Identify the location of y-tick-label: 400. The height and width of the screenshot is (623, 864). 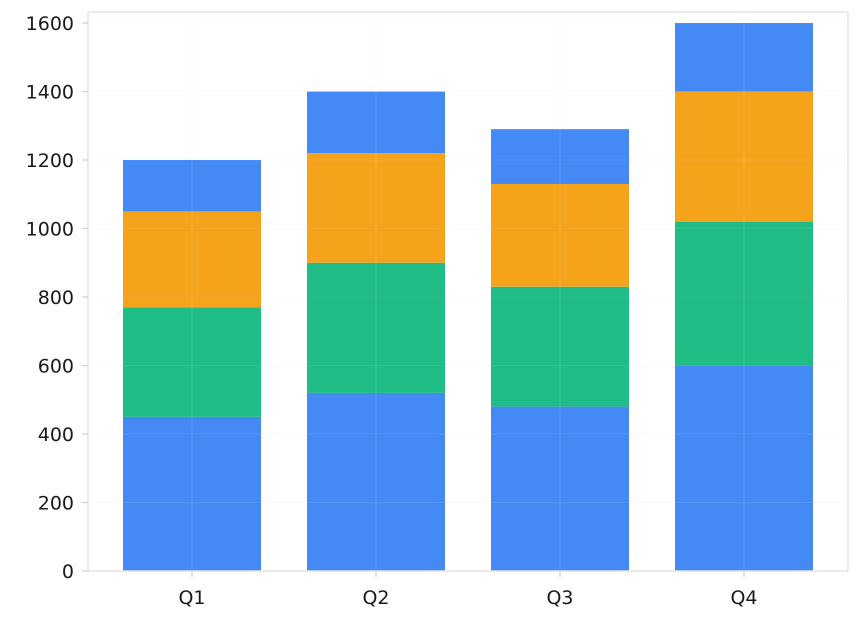
(56, 435).